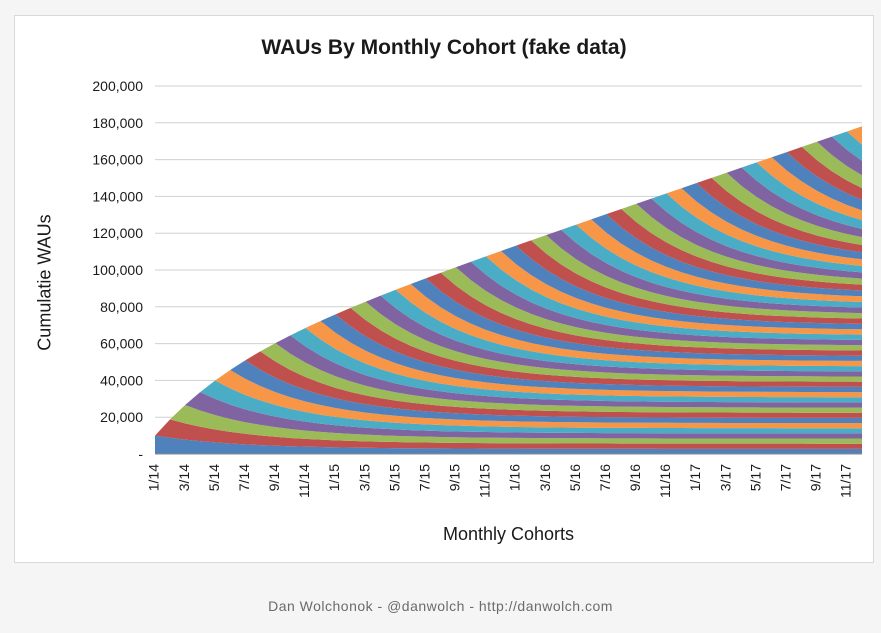  I want to click on x-tick-label: 3/14, so click(184, 477).